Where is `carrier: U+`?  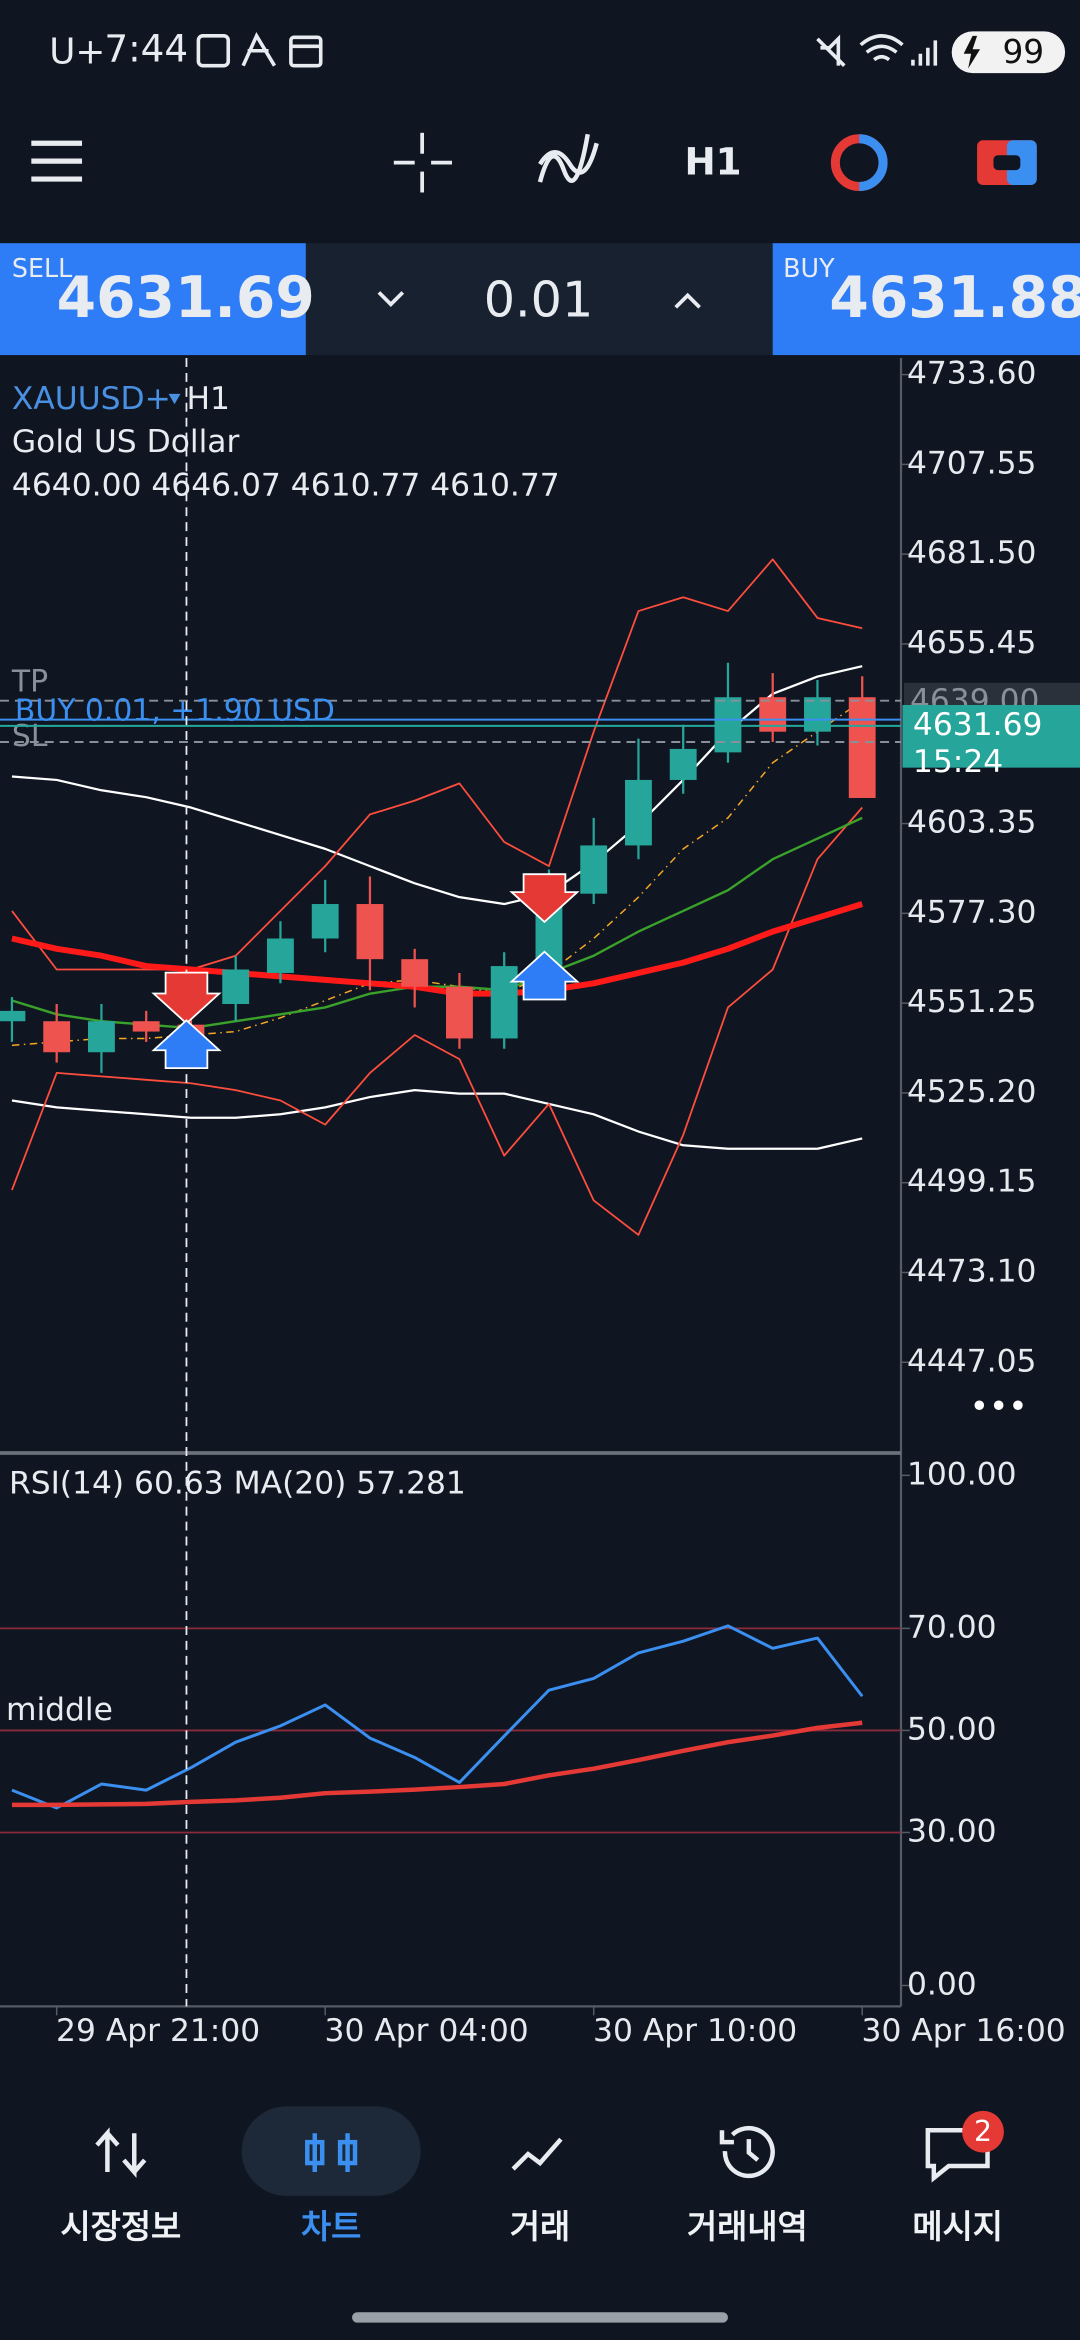
carrier: U+ is located at coordinates (77, 52).